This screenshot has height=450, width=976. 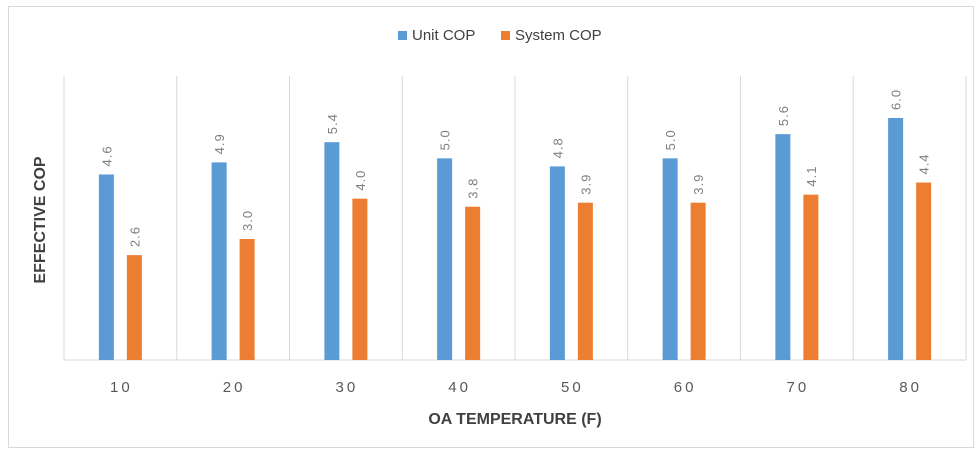 I want to click on x-tick-labels: 10 20 30 40 50 60 70 80, so click(x=516, y=387).